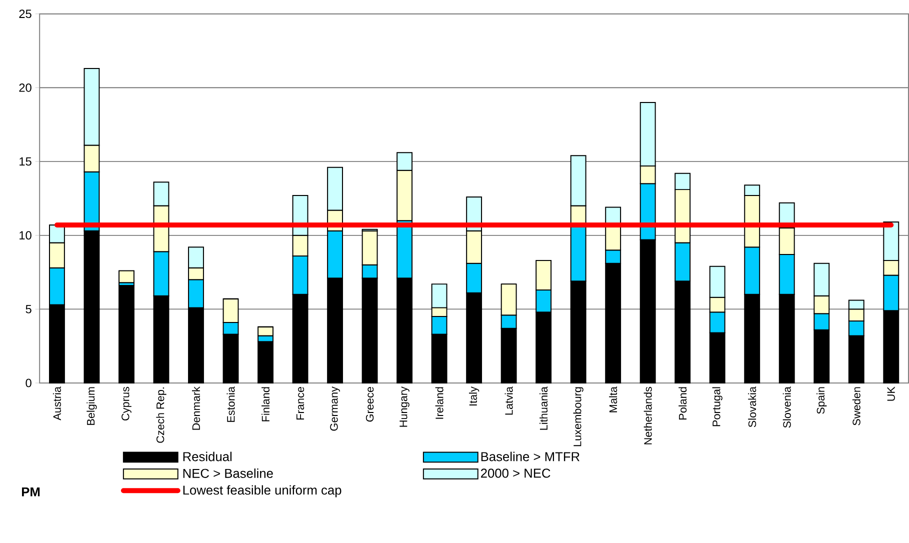 The image size is (909, 543). What do you see at coordinates (717, 406) in the screenshot?
I see `x-tick-label: Portugal` at bounding box center [717, 406].